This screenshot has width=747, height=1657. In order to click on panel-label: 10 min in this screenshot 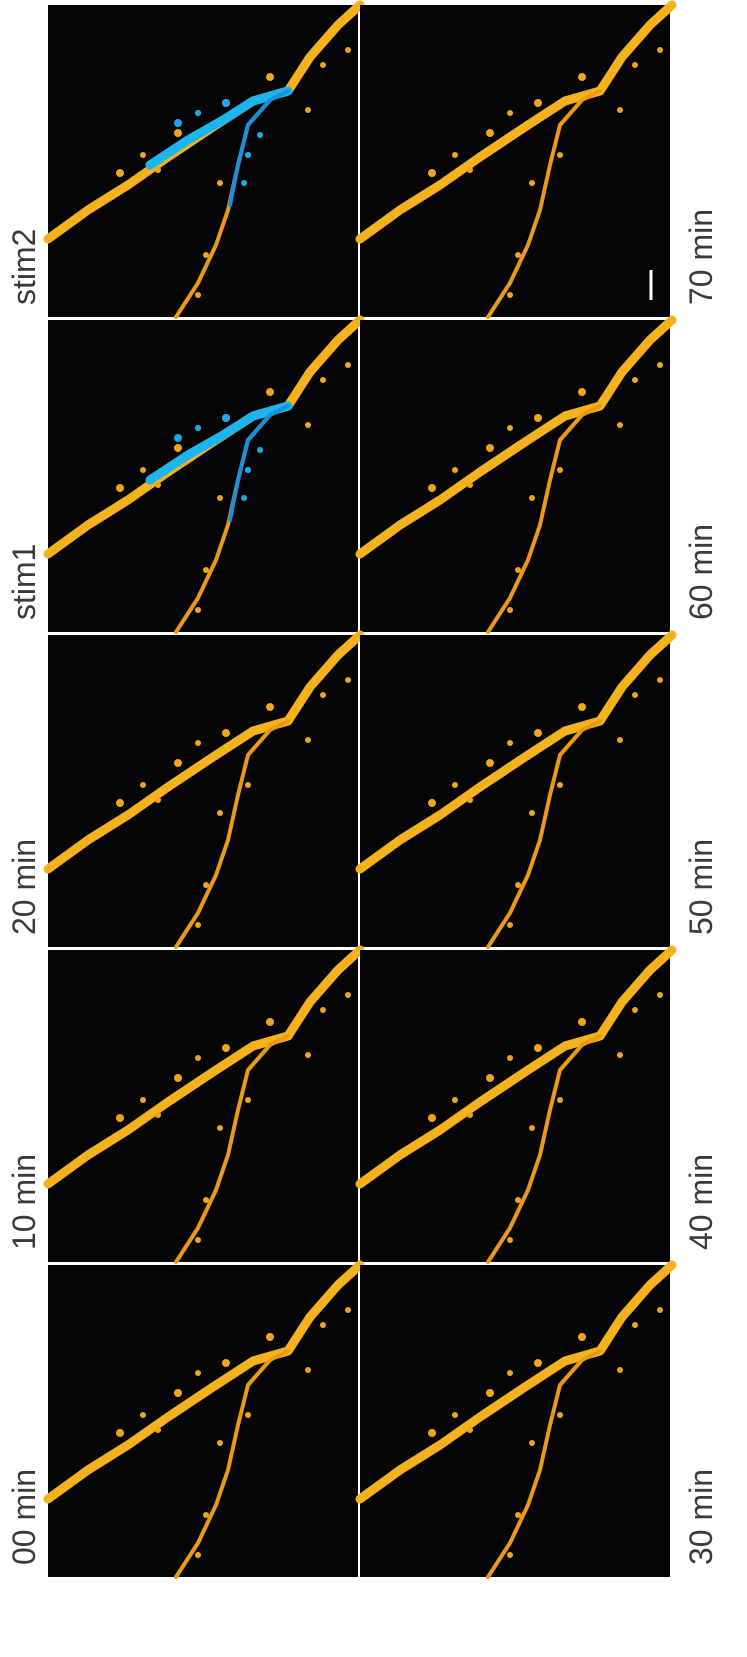, I will do `click(24, 1202)`.